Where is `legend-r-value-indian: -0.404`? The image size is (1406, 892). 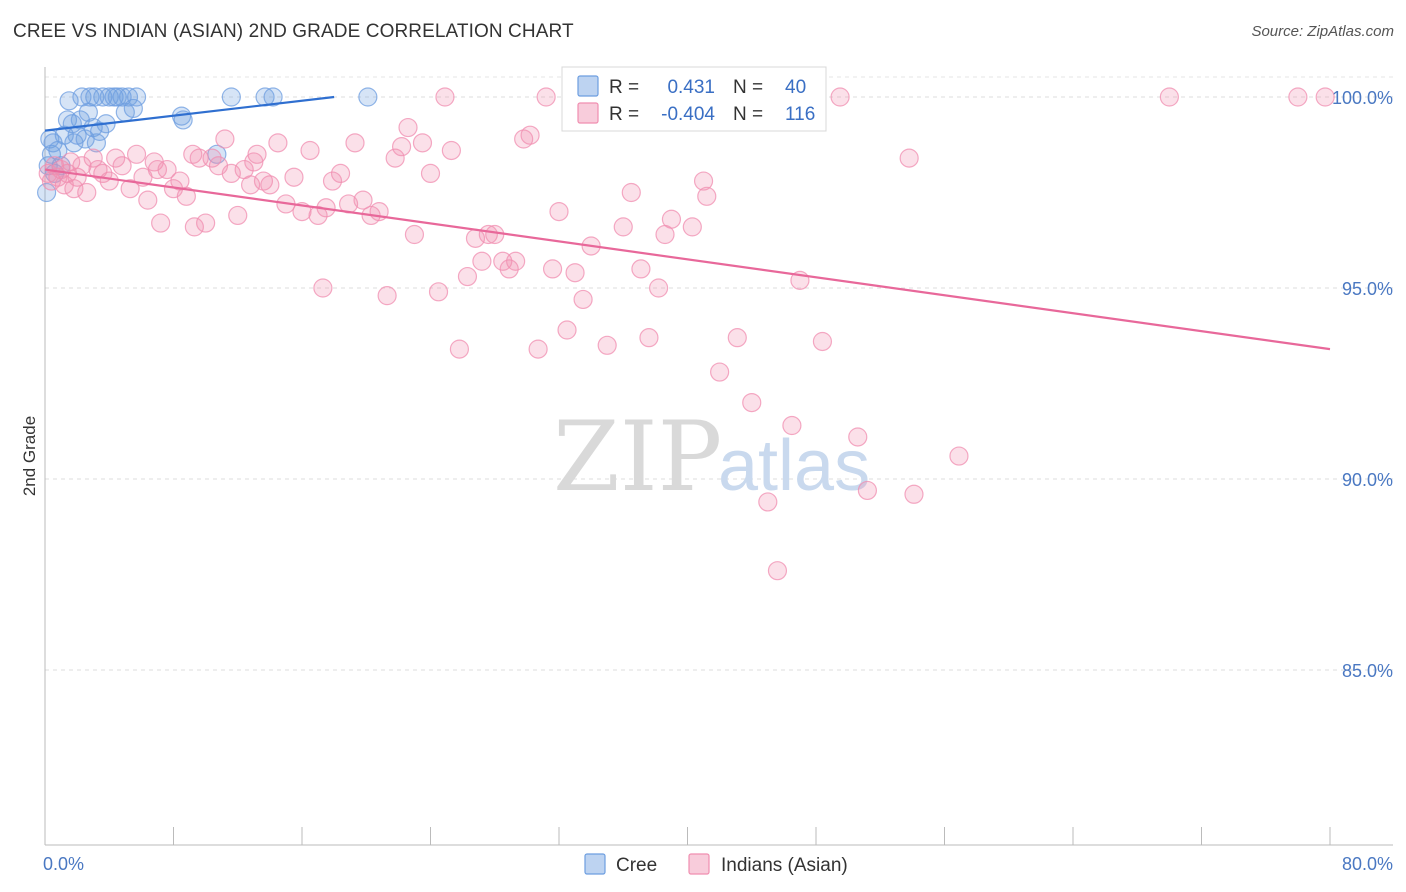
legend-r-value-indian: -0.404 is located at coordinates (688, 114).